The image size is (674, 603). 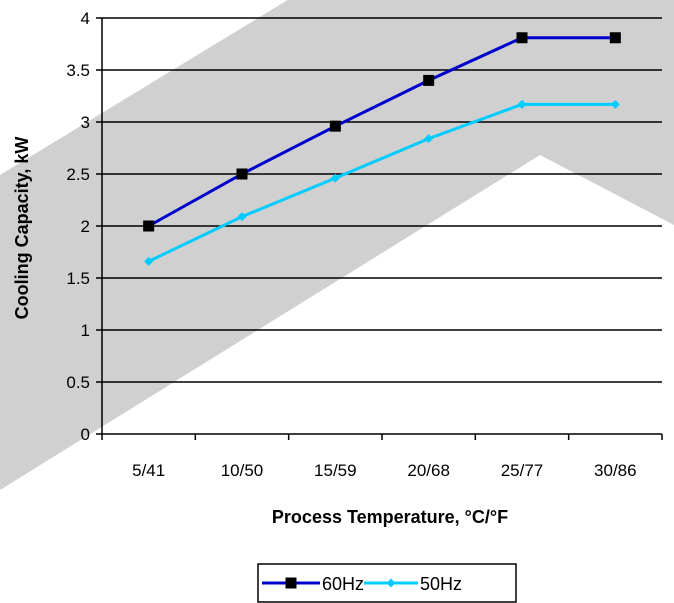 What do you see at coordinates (78, 174) in the screenshot?
I see `y-tick-label: 2.5` at bounding box center [78, 174].